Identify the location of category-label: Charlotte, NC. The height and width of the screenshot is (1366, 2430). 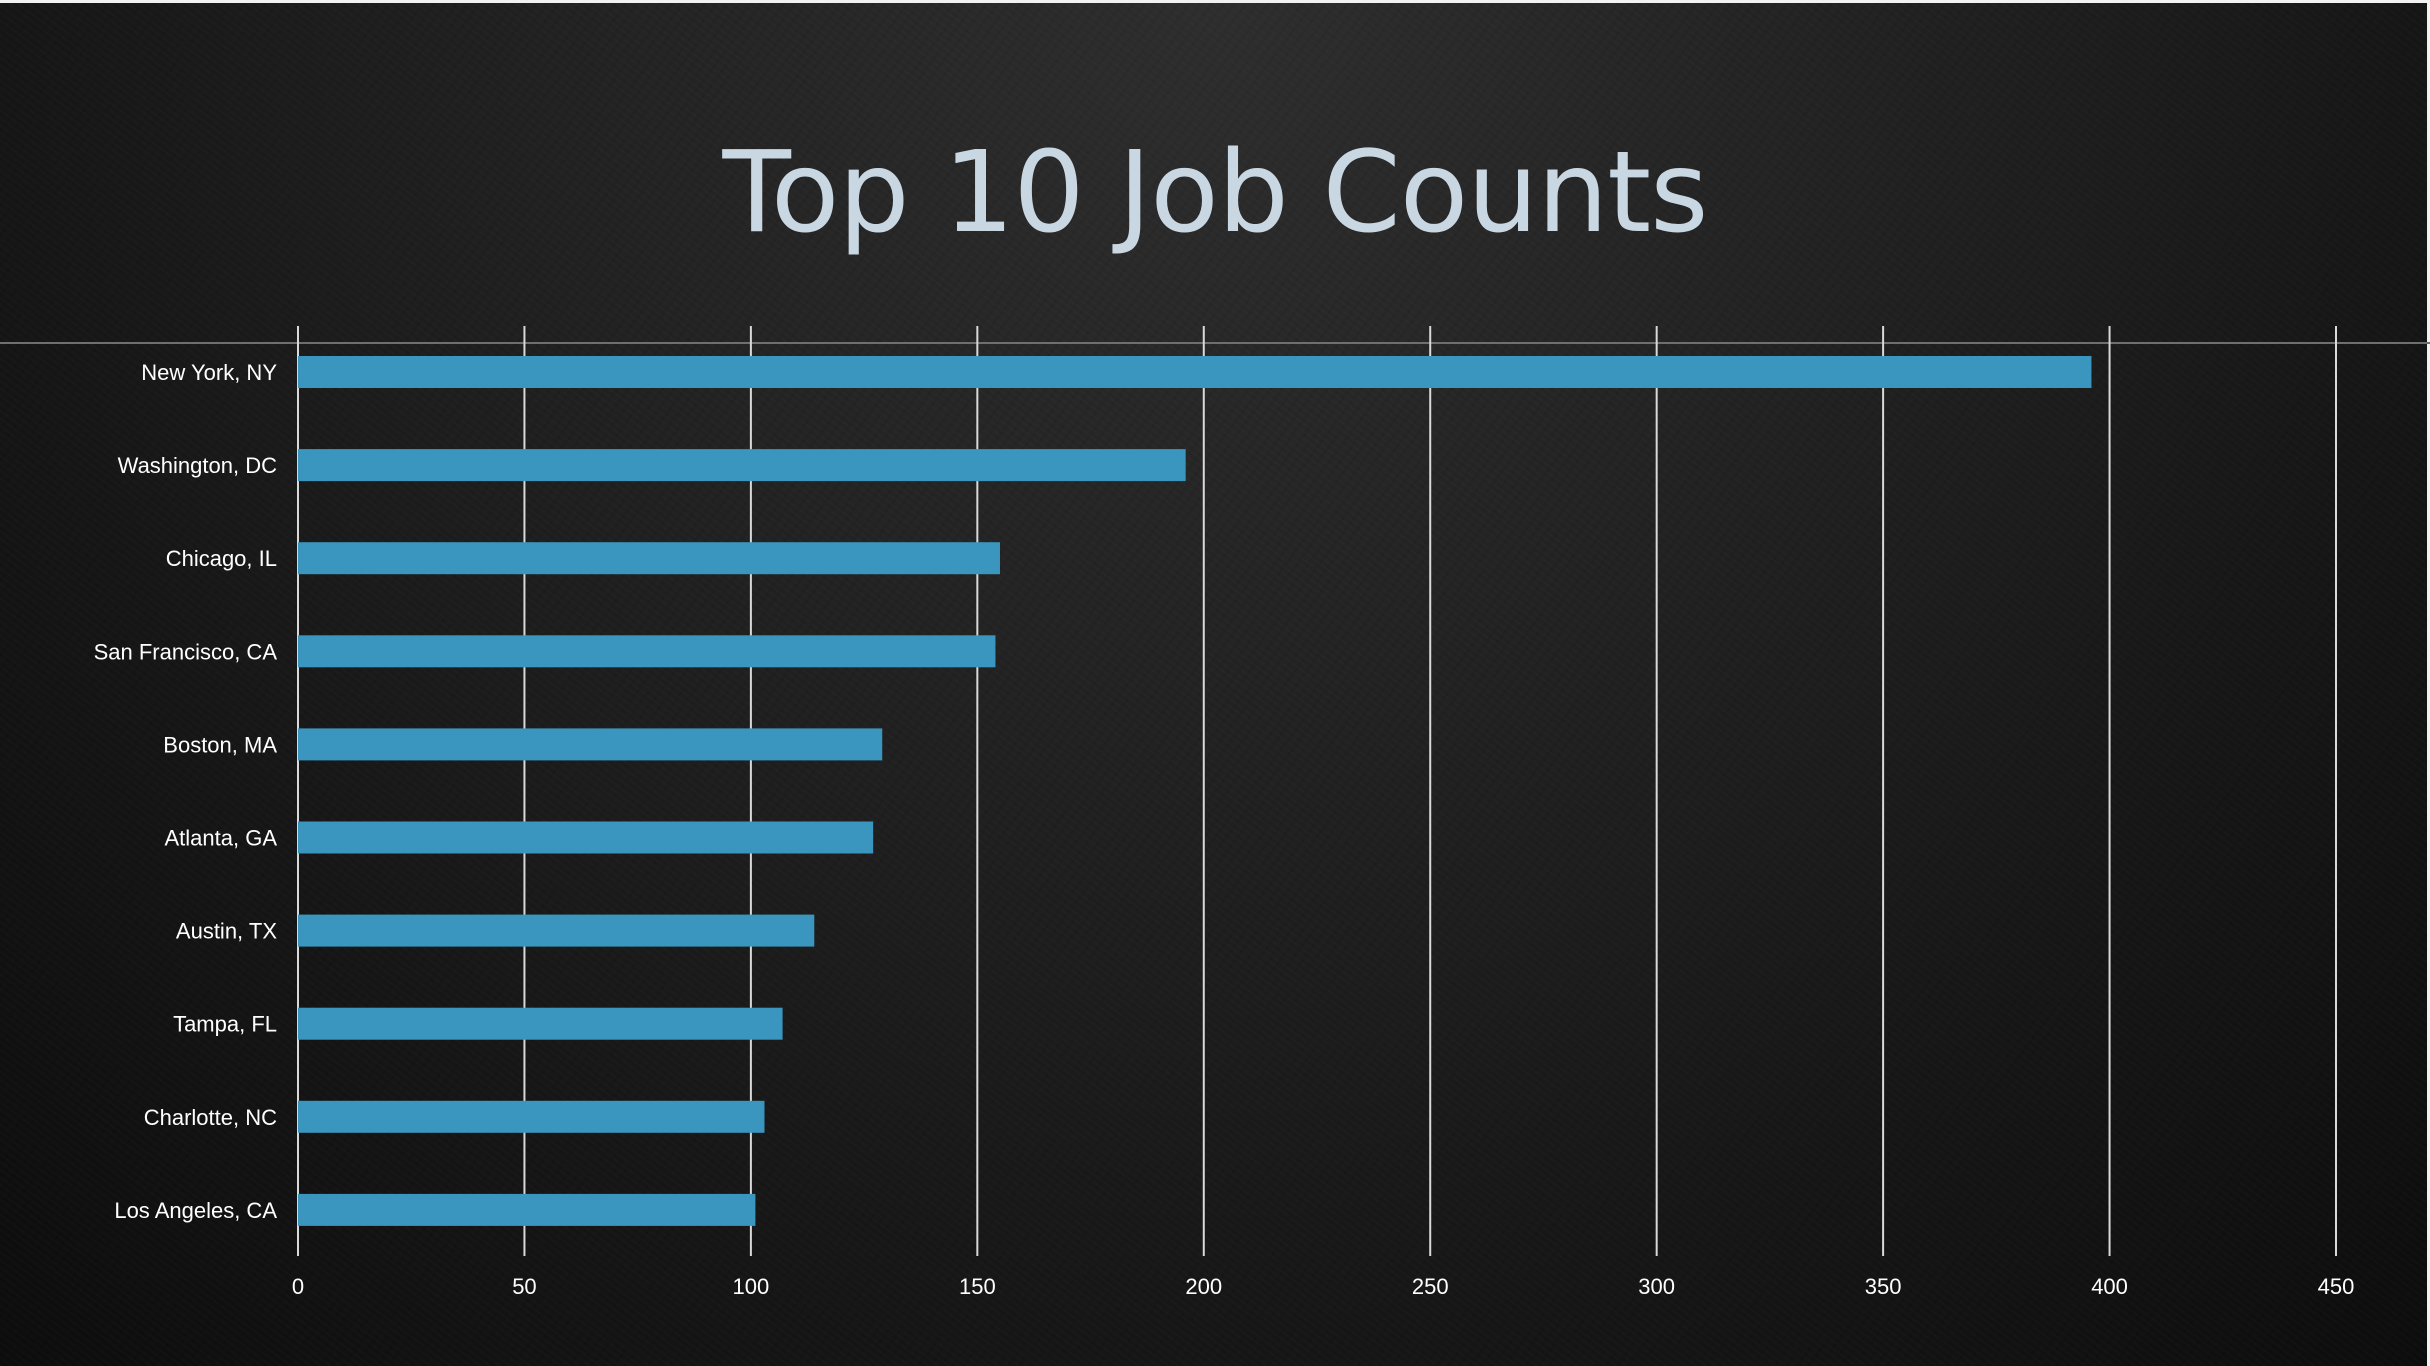
(210, 1117).